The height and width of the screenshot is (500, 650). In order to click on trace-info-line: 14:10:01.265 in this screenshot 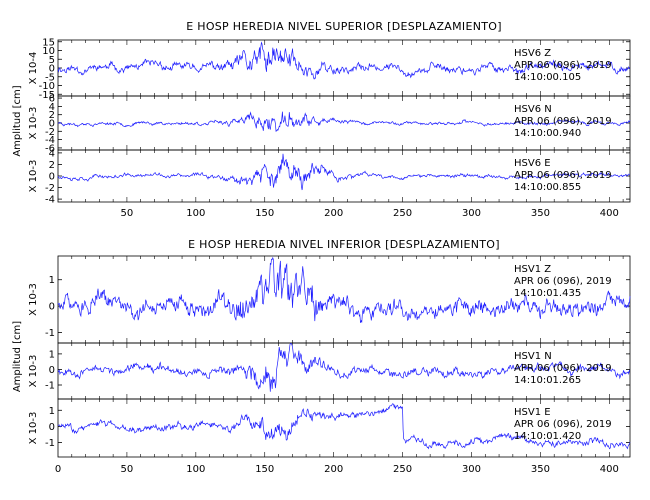, I will do `click(547, 380)`.